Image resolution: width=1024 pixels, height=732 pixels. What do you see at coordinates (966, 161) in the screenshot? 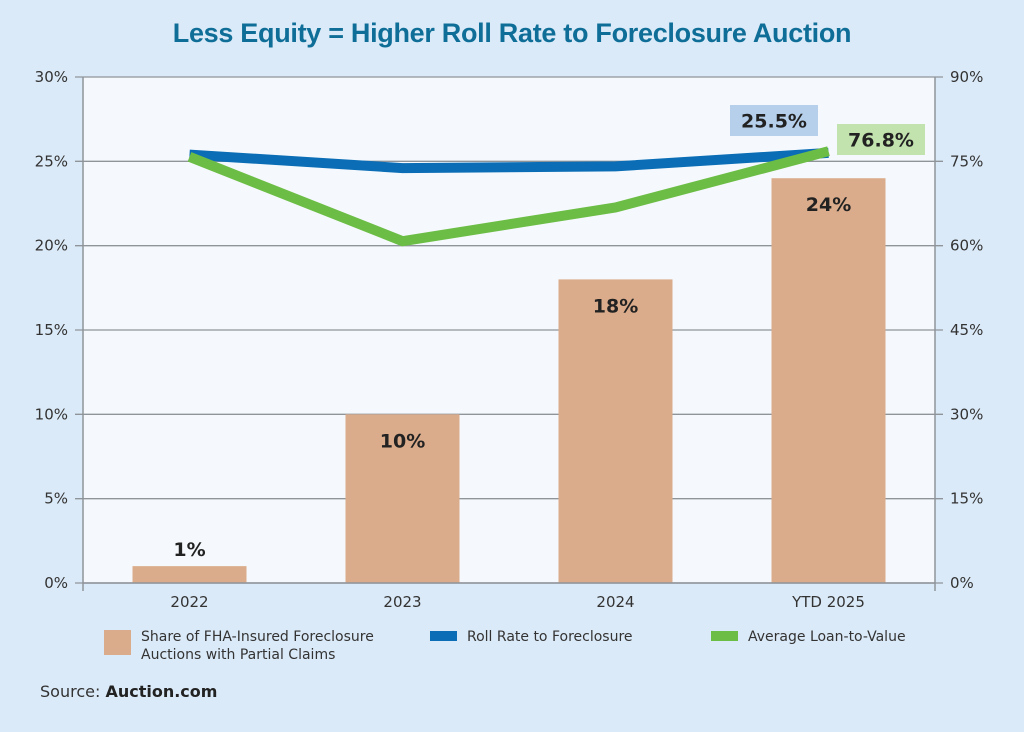
I see `y-right-tick-label: 75%` at bounding box center [966, 161].